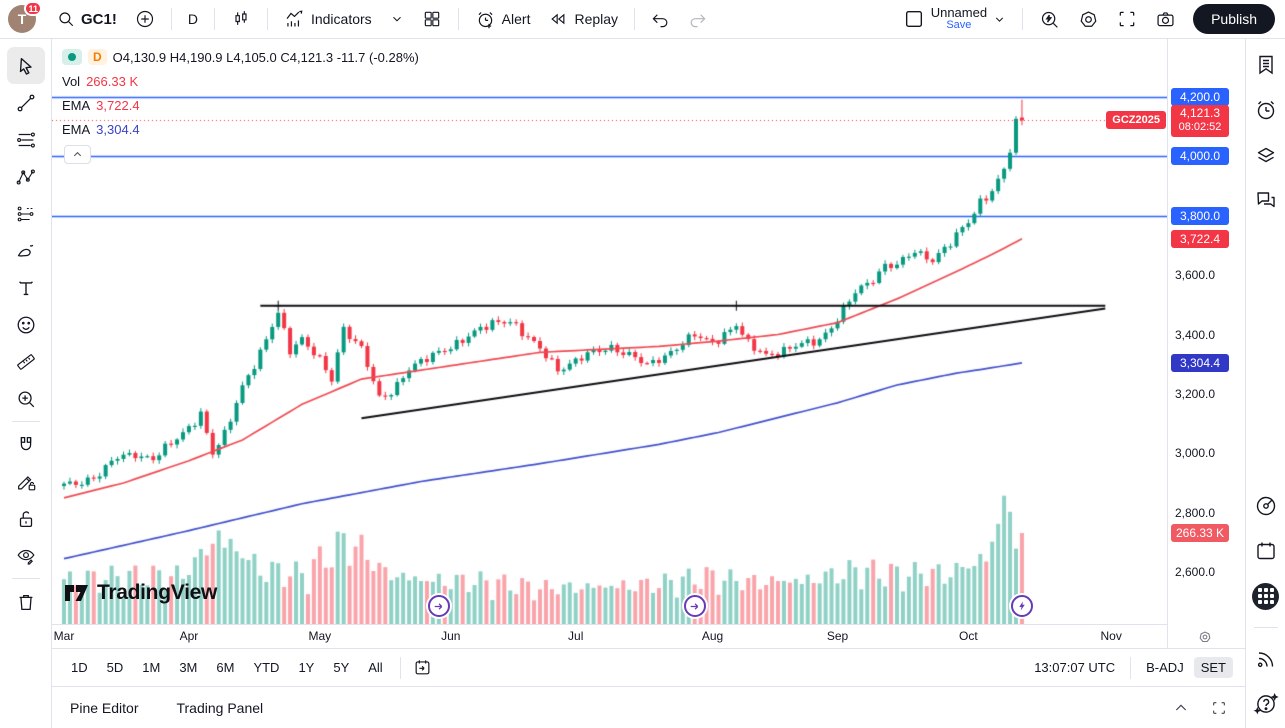  I want to click on trading-panel-tab: Trading Panel, so click(220, 707).